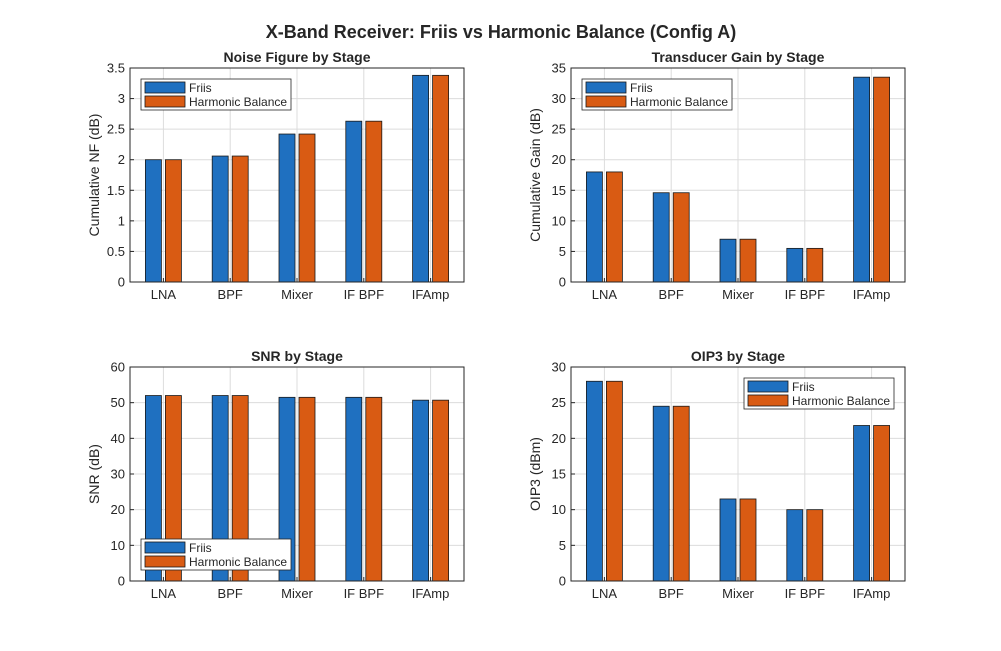 Image resolution: width=1001 pixels, height=651 pixels. I want to click on y-axis-label: Cumulative Gain (dB), so click(535, 175).